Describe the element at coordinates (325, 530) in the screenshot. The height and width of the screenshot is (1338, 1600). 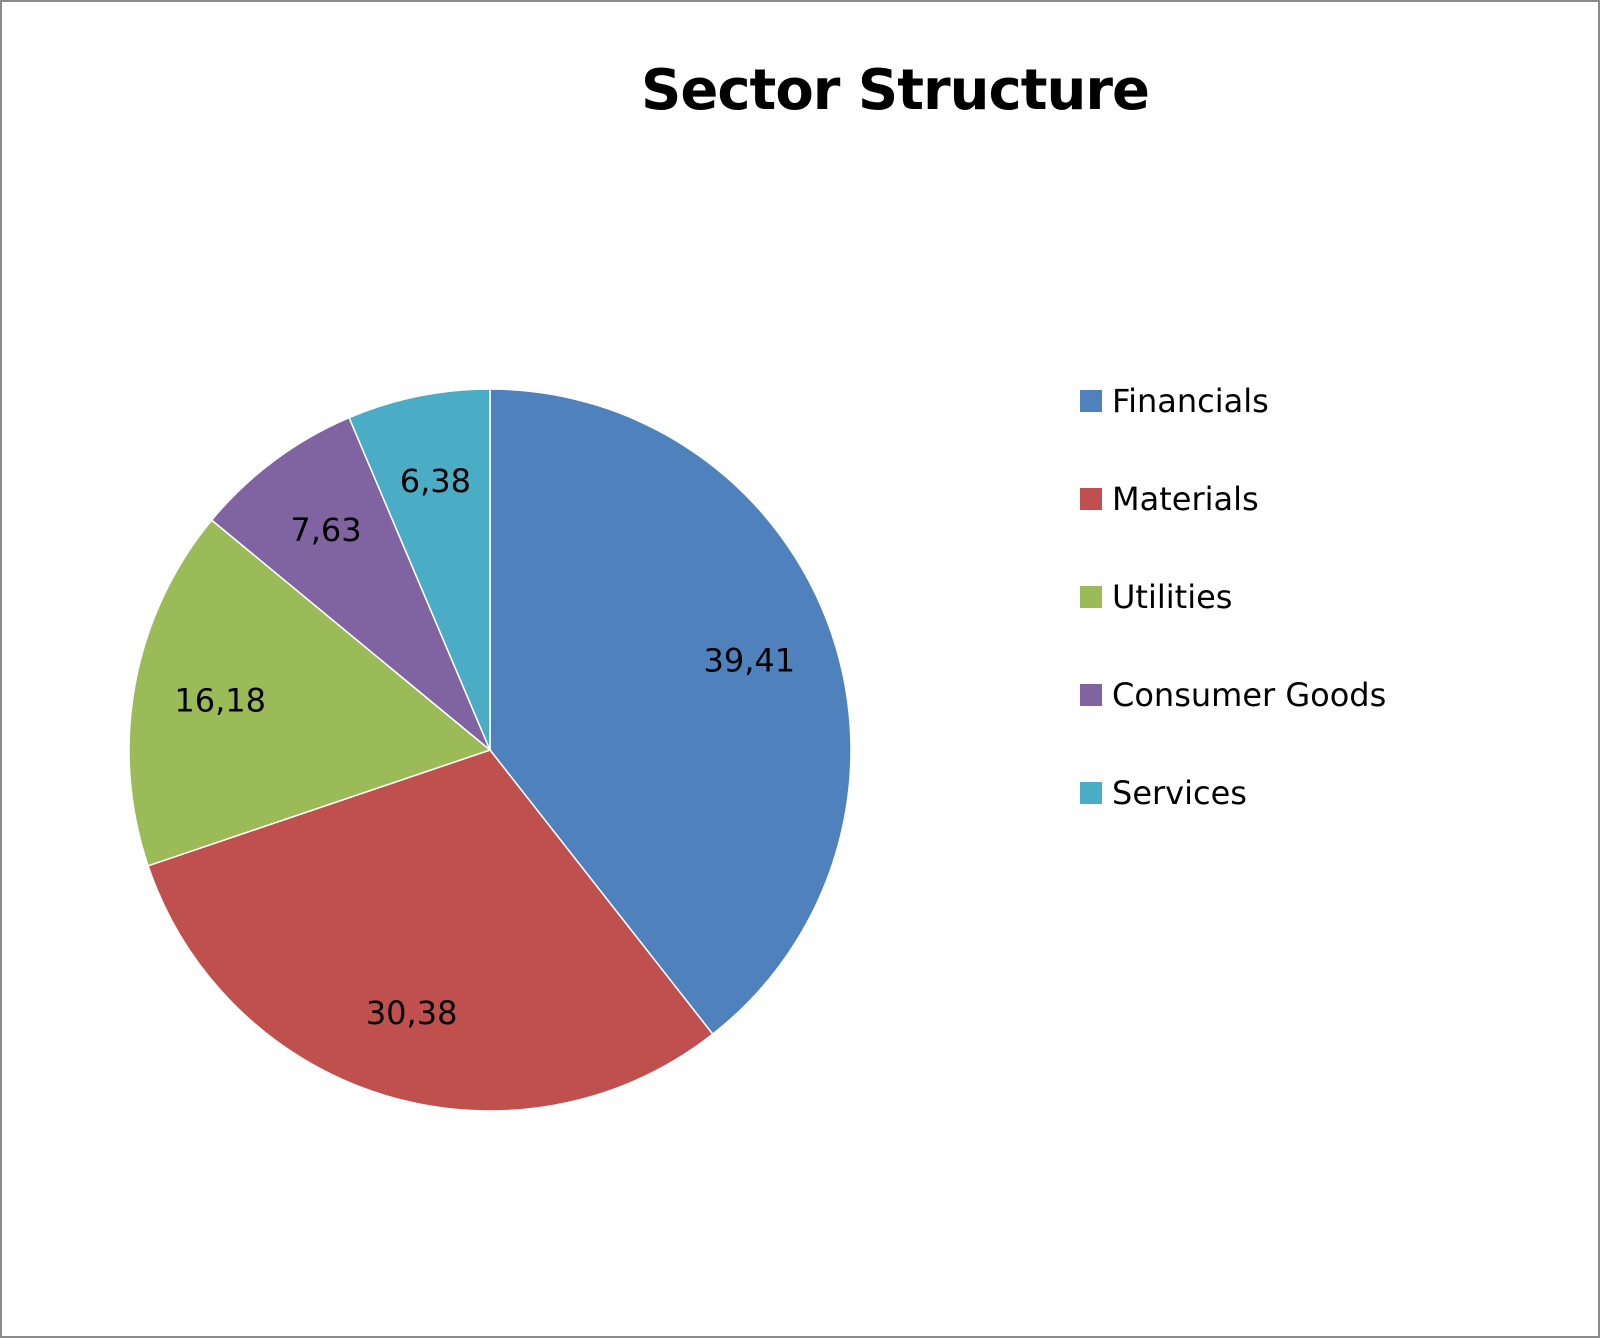
I see `data-label-consumer-goods: 7,63` at that location.